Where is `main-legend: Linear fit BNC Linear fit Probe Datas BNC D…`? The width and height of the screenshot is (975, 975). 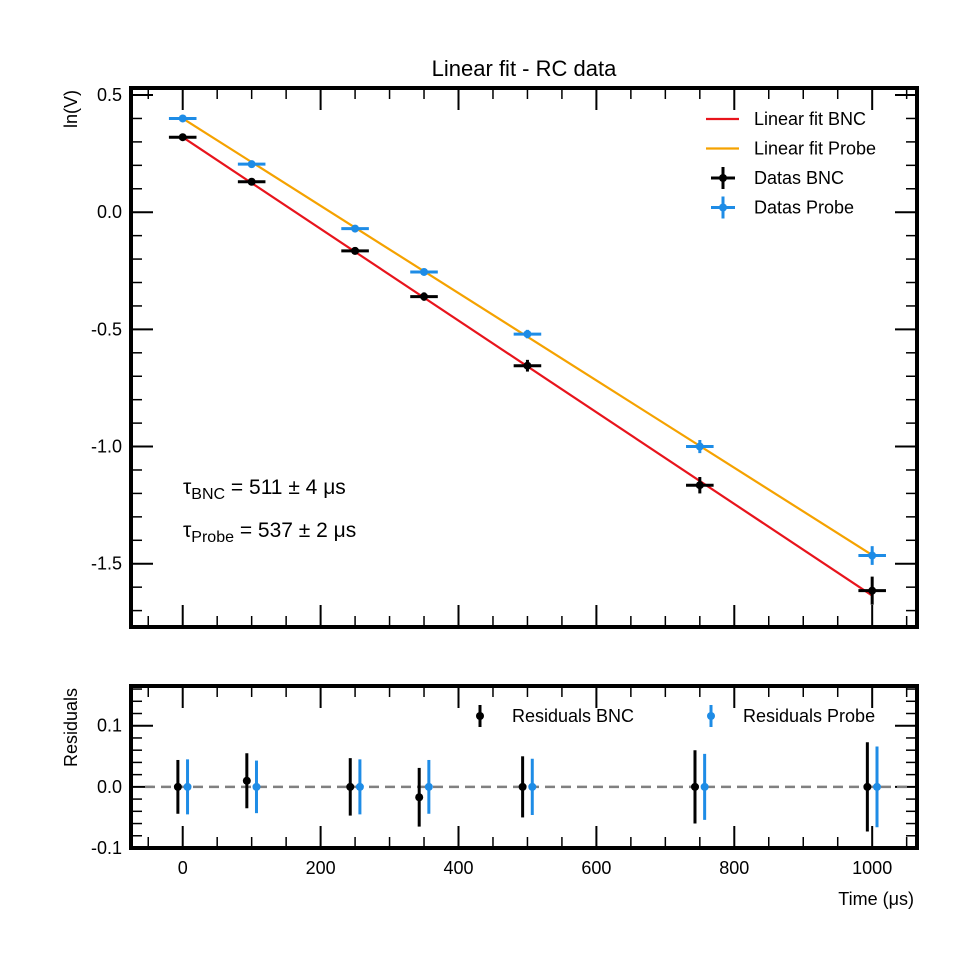 main-legend: Linear fit BNC Linear fit Probe Datas BNC D… is located at coordinates (791, 164).